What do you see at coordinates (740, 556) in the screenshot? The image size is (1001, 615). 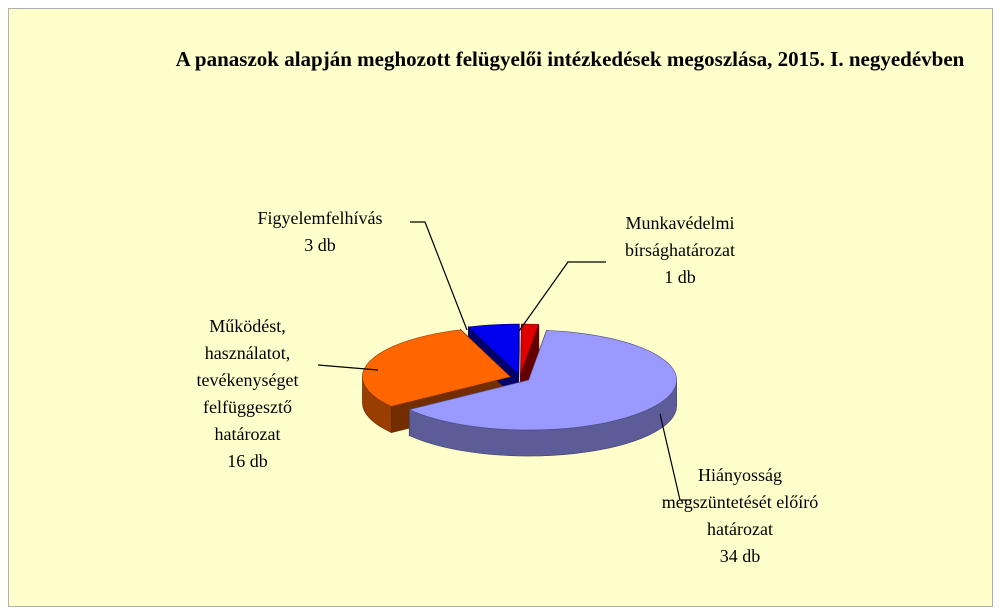 I see `value-label: 34 db` at bounding box center [740, 556].